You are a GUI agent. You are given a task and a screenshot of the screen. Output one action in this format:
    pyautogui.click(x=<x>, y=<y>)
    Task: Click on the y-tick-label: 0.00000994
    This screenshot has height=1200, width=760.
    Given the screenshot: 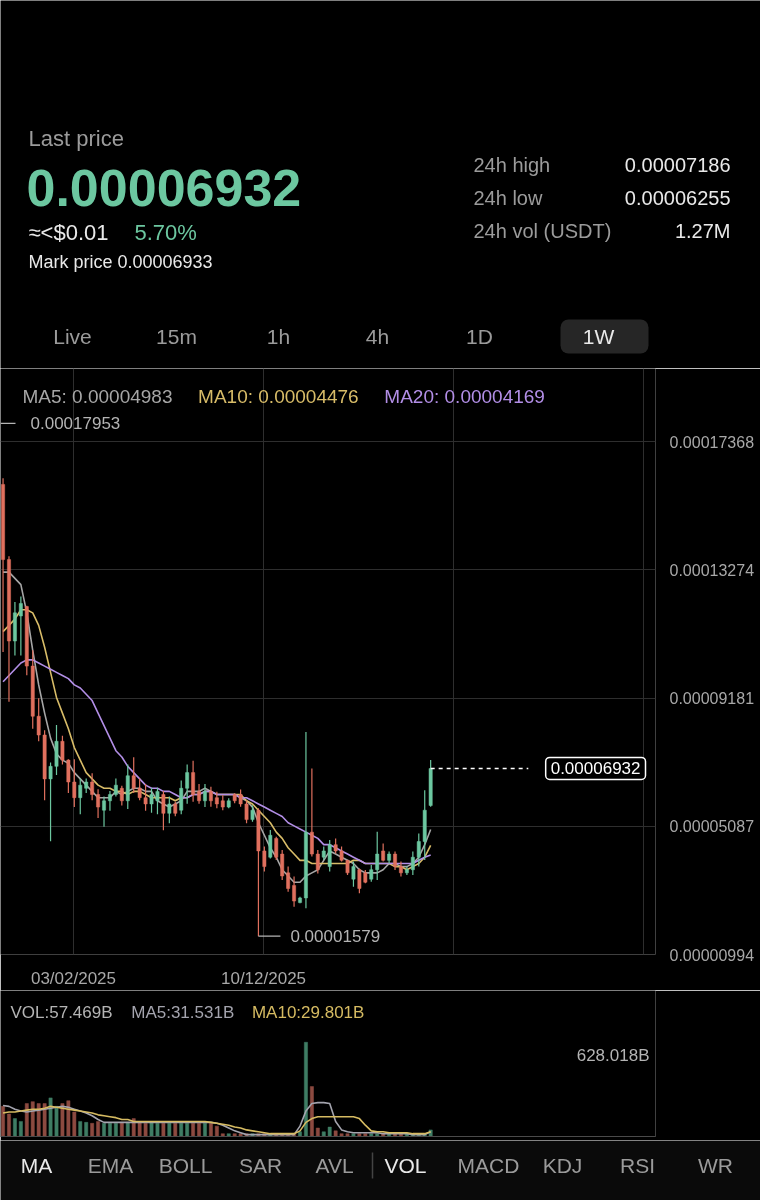 What is the action you would take?
    pyautogui.click(x=712, y=955)
    